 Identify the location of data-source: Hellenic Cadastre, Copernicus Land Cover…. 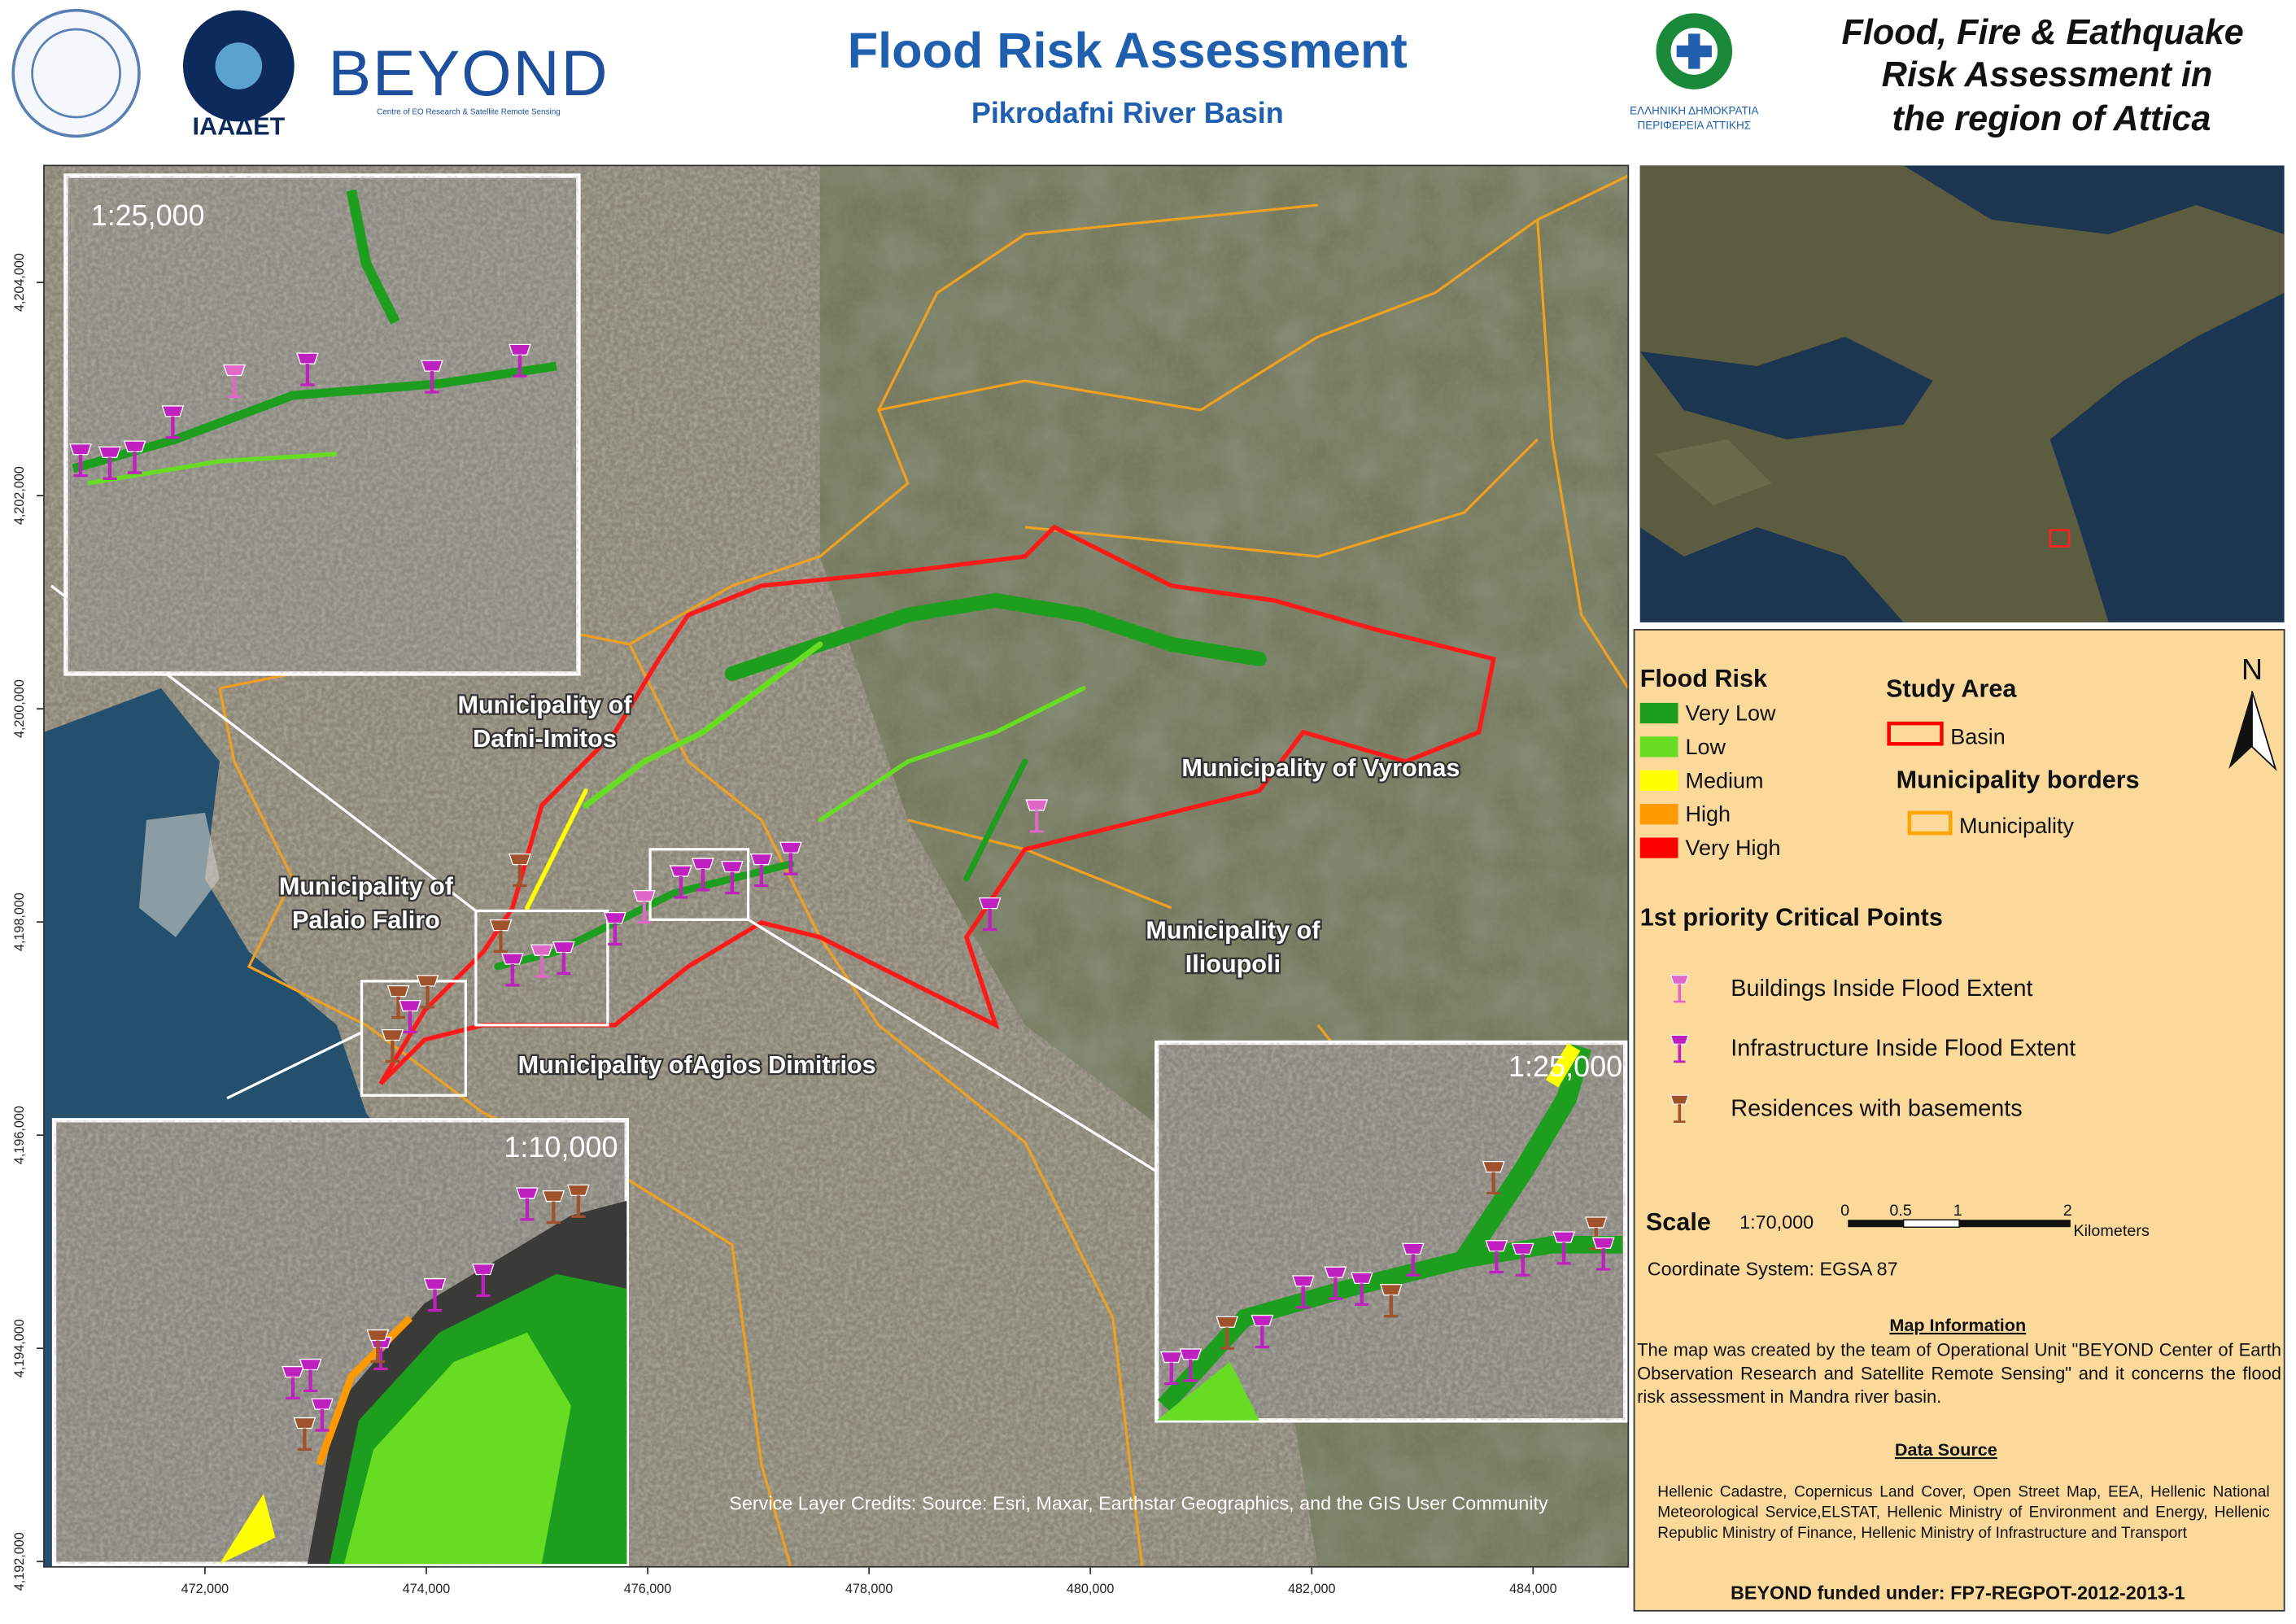
(1963, 1513).